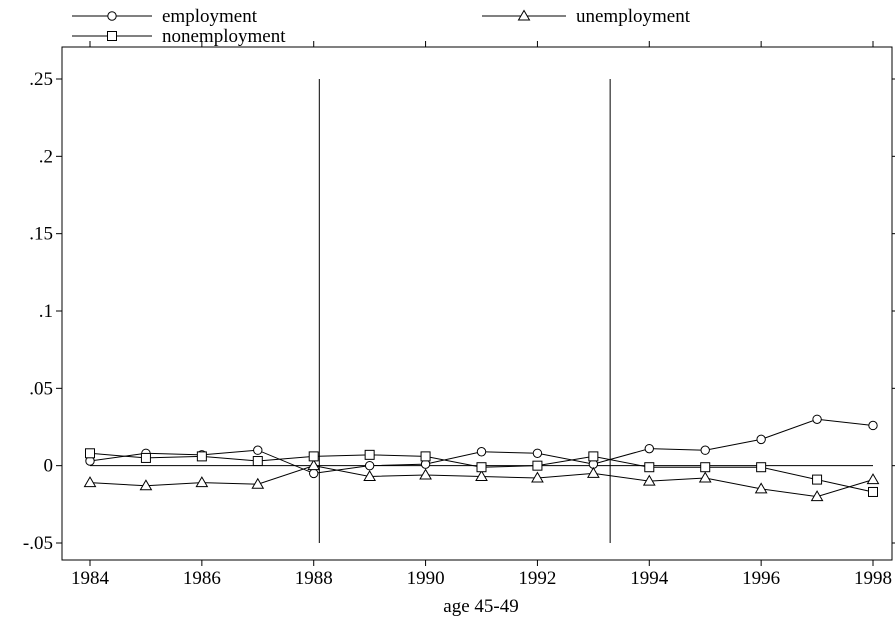 The image size is (895, 621). What do you see at coordinates (46, 311) in the screenshot?
I see `y-tick-label: .1` at bounding box center [46, 311].